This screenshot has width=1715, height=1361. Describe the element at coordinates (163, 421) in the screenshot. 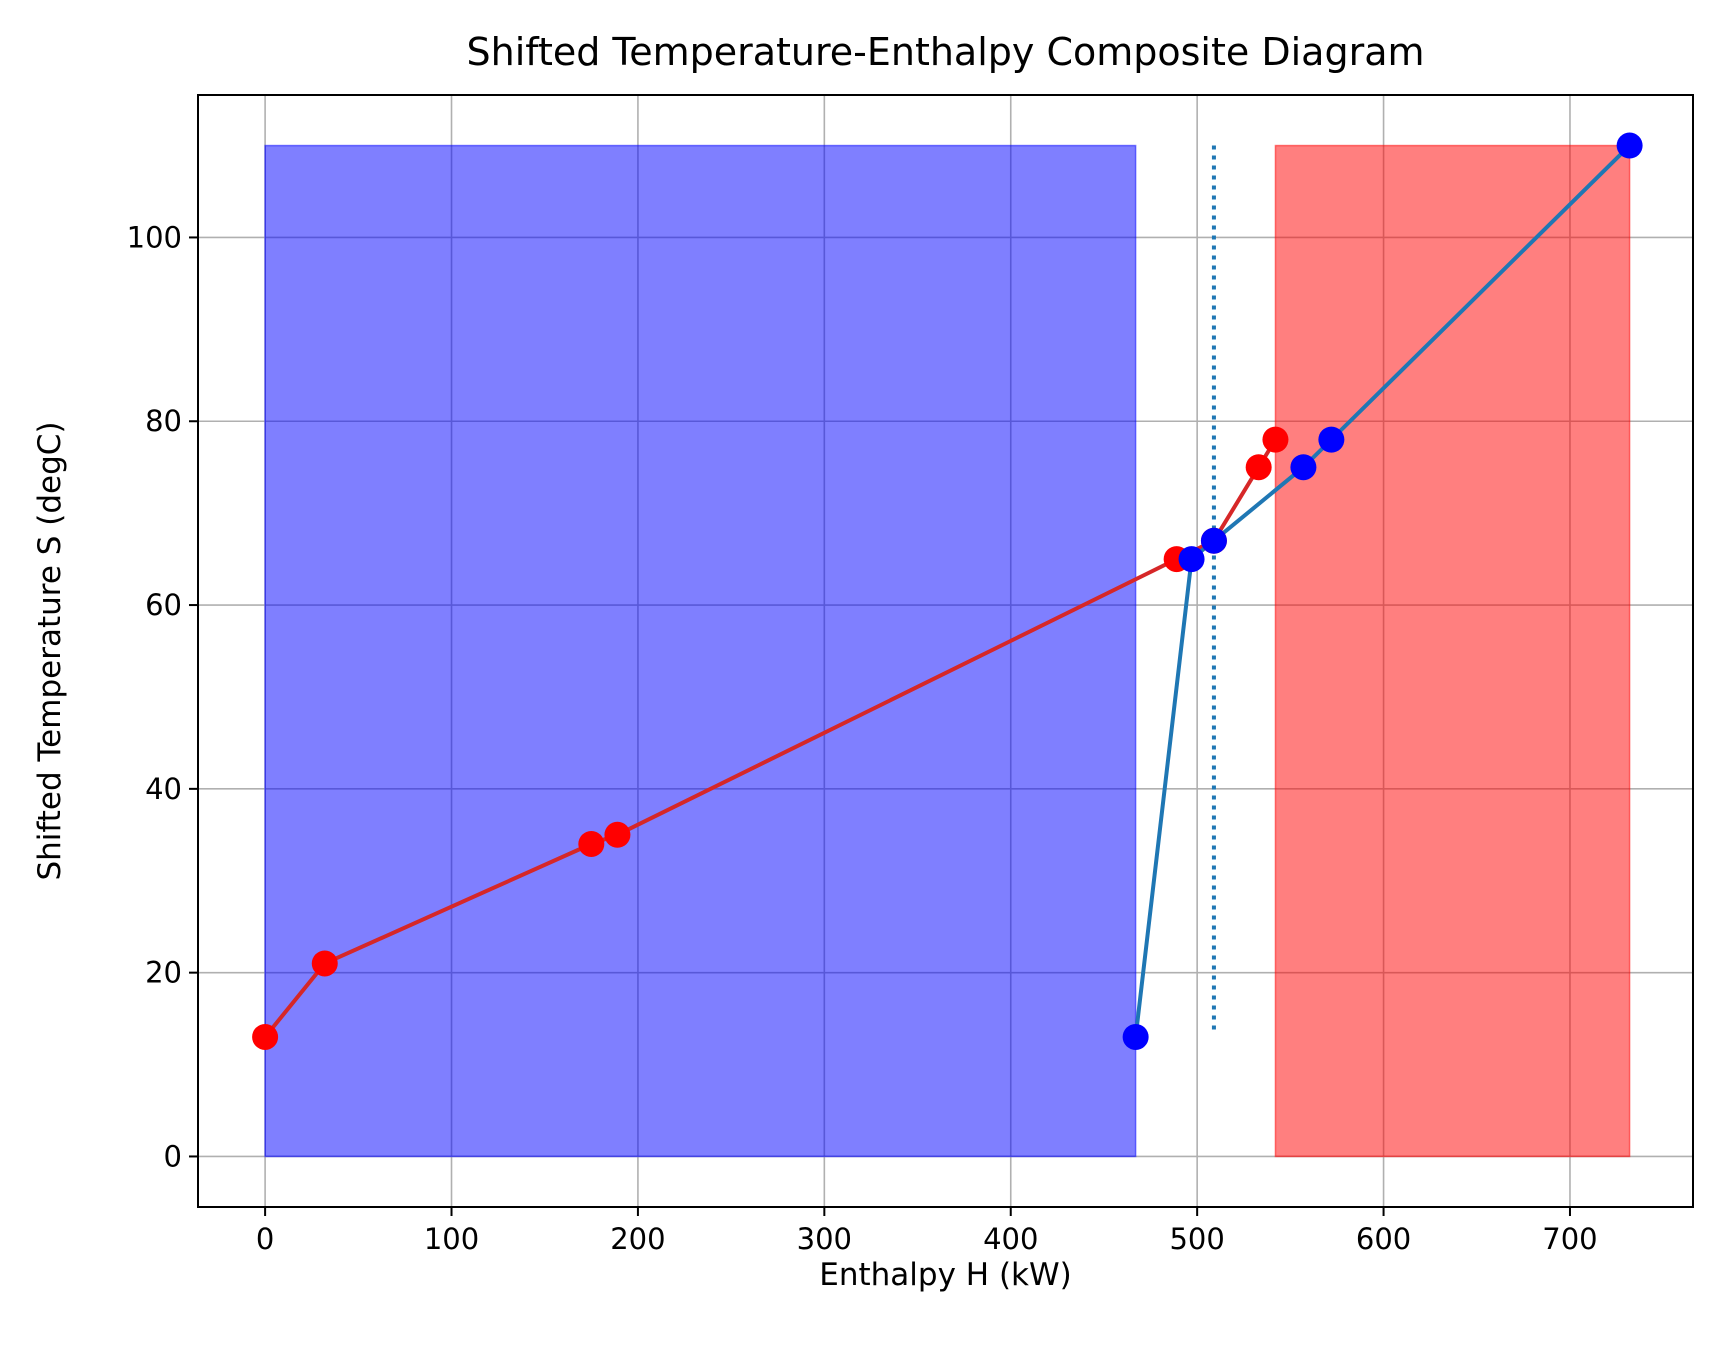

I see `y-tick-label: 80` at that location.